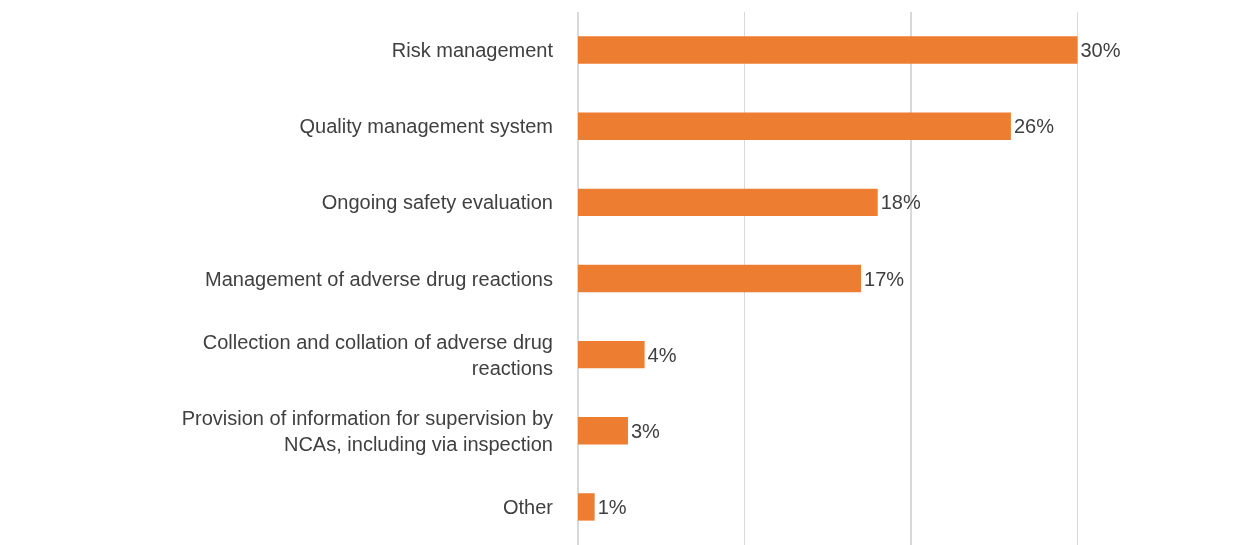 The image size is (1244, 545). I want to click on y-tick-label: Risk management, so click(472, 50).